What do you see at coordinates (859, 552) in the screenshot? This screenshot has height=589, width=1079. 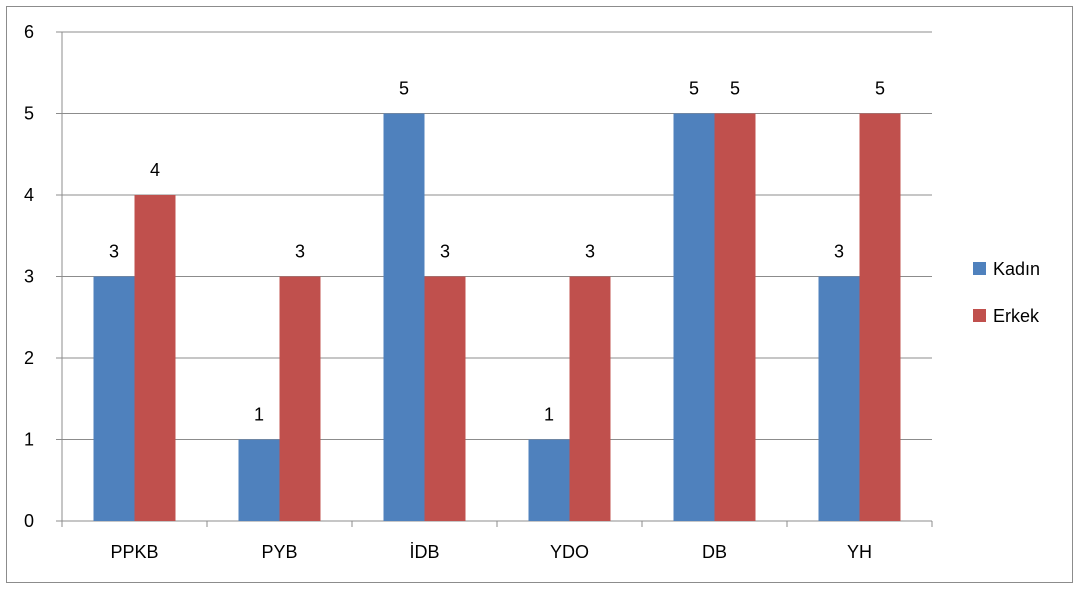 I see `x-tick-label: YH` at bounding box center [859, 552].